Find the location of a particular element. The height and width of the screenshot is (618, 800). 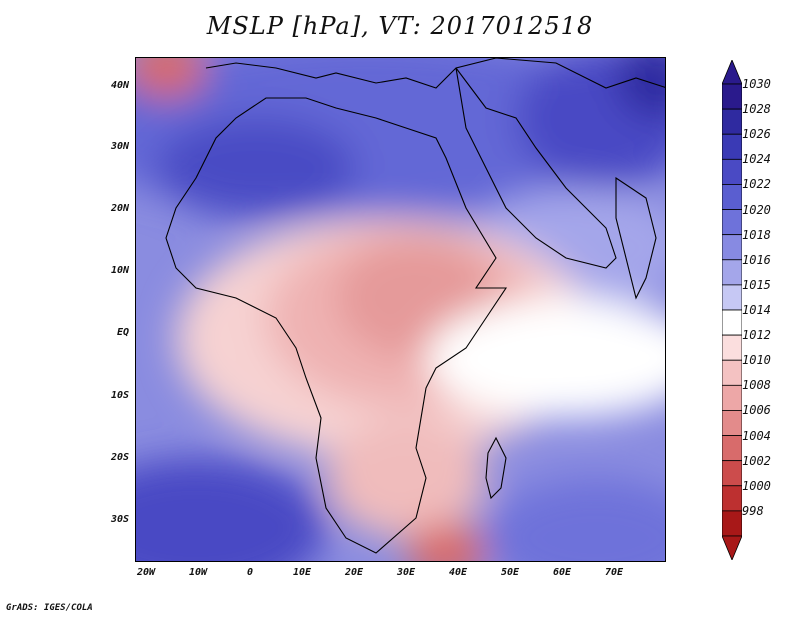

lat-label-30s: 30S is located at coordinates (119, 519).